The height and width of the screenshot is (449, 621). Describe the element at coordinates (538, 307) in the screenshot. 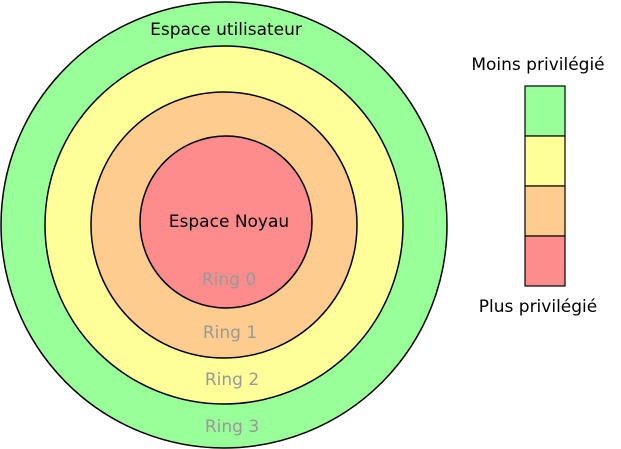

I see `legend-bottom-label: Plus privilégié` at that location.